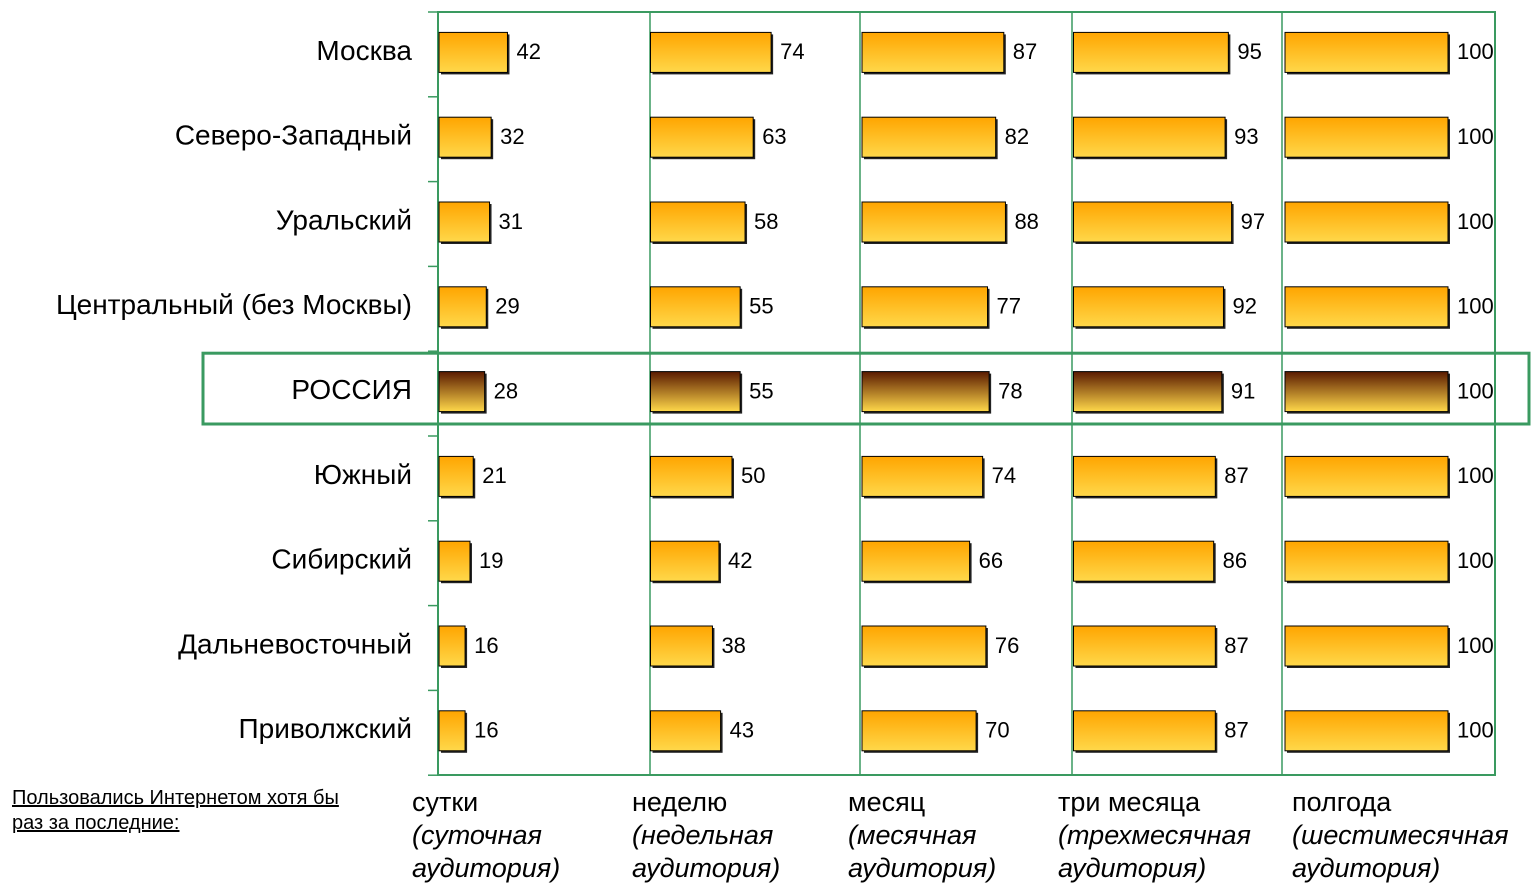 Image resolution: width=1535 pixels, height=892 pixels. I want to click on highlight-frame, so click(866, 388).